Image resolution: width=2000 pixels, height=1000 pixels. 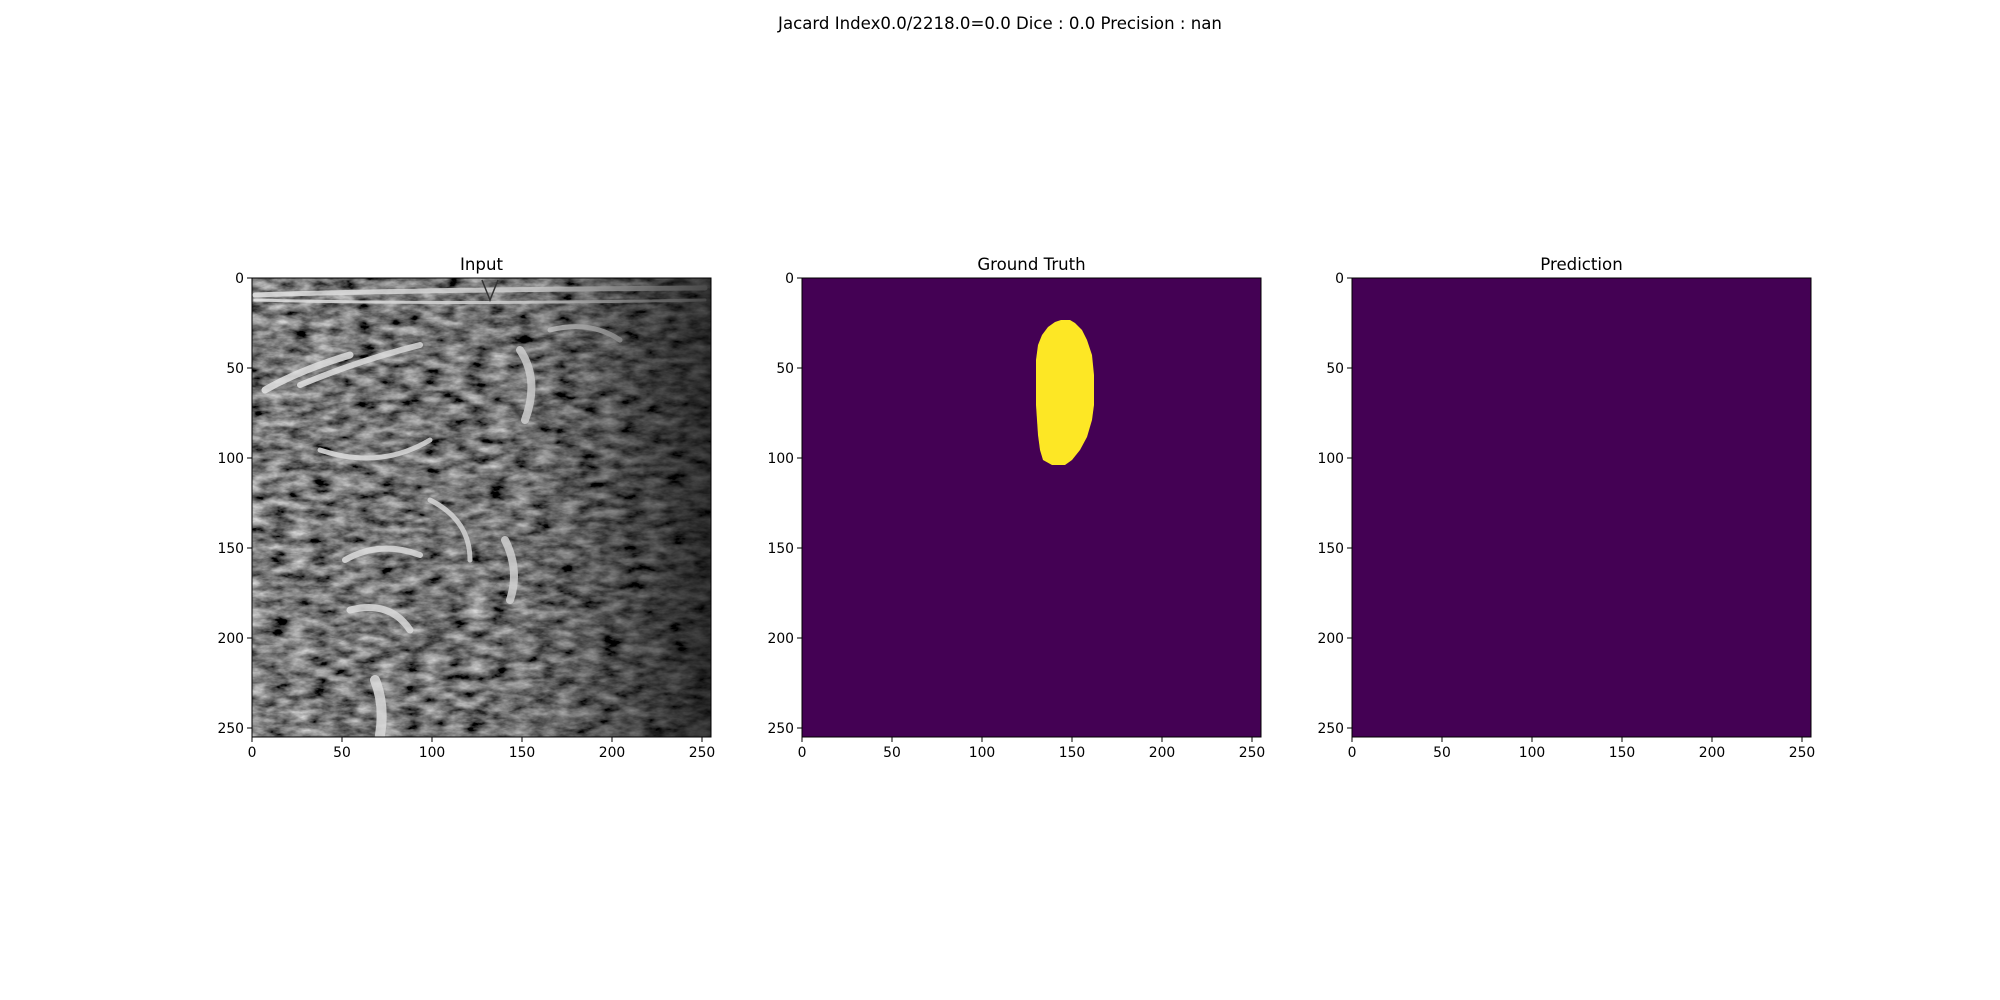 I want to click on y-tick-label-ground-truth: 250, so click(x=780, y=729).